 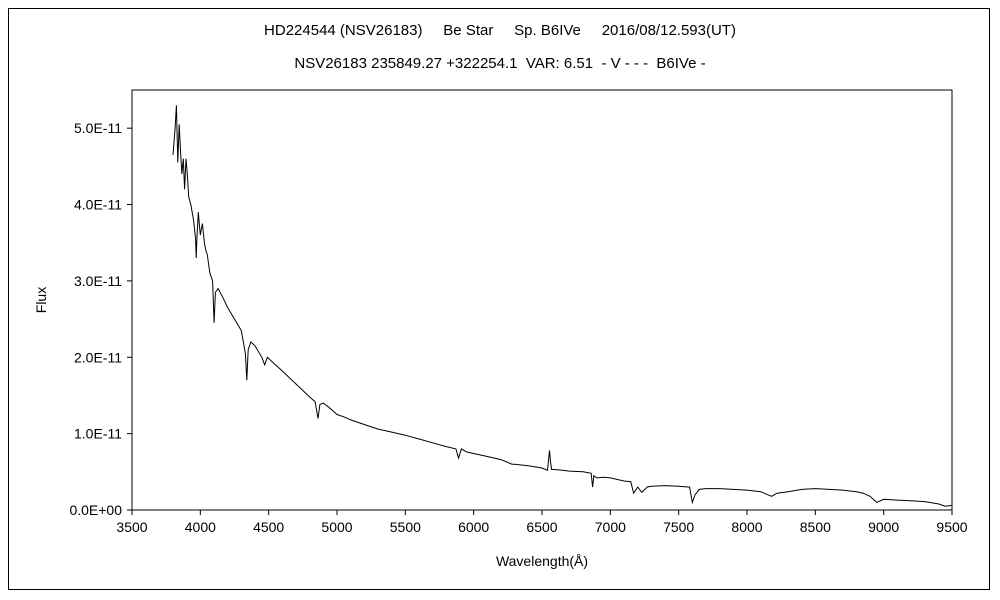 What do you see at coordinates (95, 510) in the screenshot?
I see `y-tick-label: 0.0E+00` at bounding box center [95, 510].